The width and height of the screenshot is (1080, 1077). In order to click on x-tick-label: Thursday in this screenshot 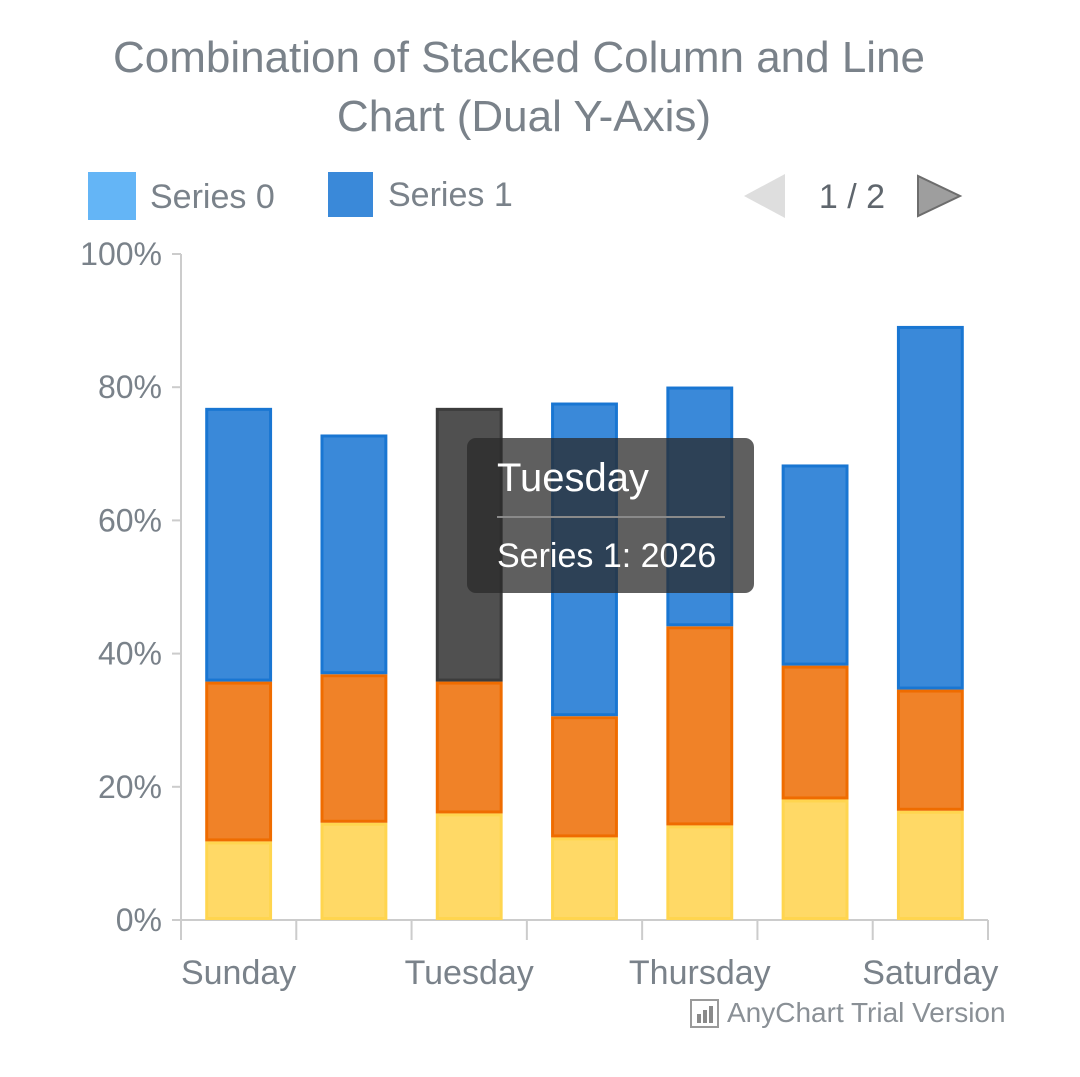, I will do `click(700, 973)`.